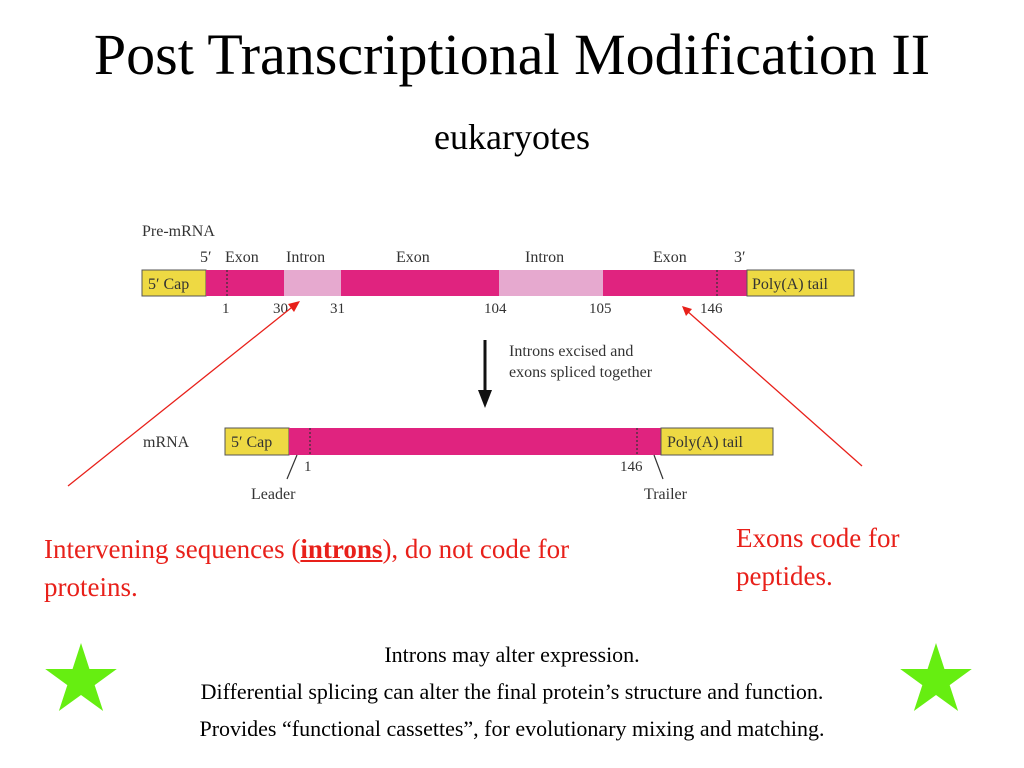 This screenshot has width=1024, height=768. Describe the element at coordinates (687, 311) in the screenshot. I see `exon-pointer-head` at that location.